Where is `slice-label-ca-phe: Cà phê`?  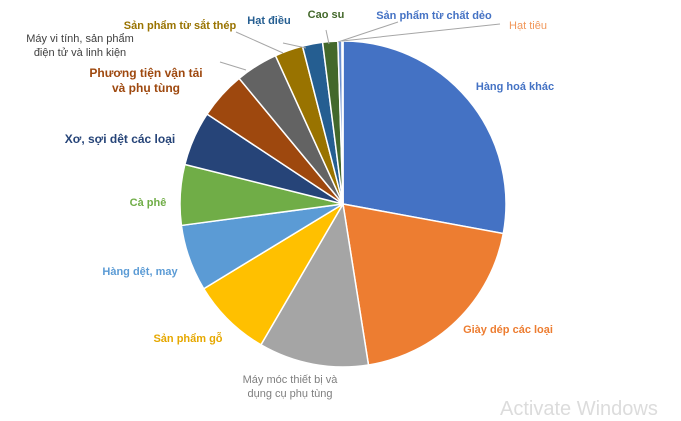 slice-label-ca-phe: Cà phê is located at coordinates (148, 203).